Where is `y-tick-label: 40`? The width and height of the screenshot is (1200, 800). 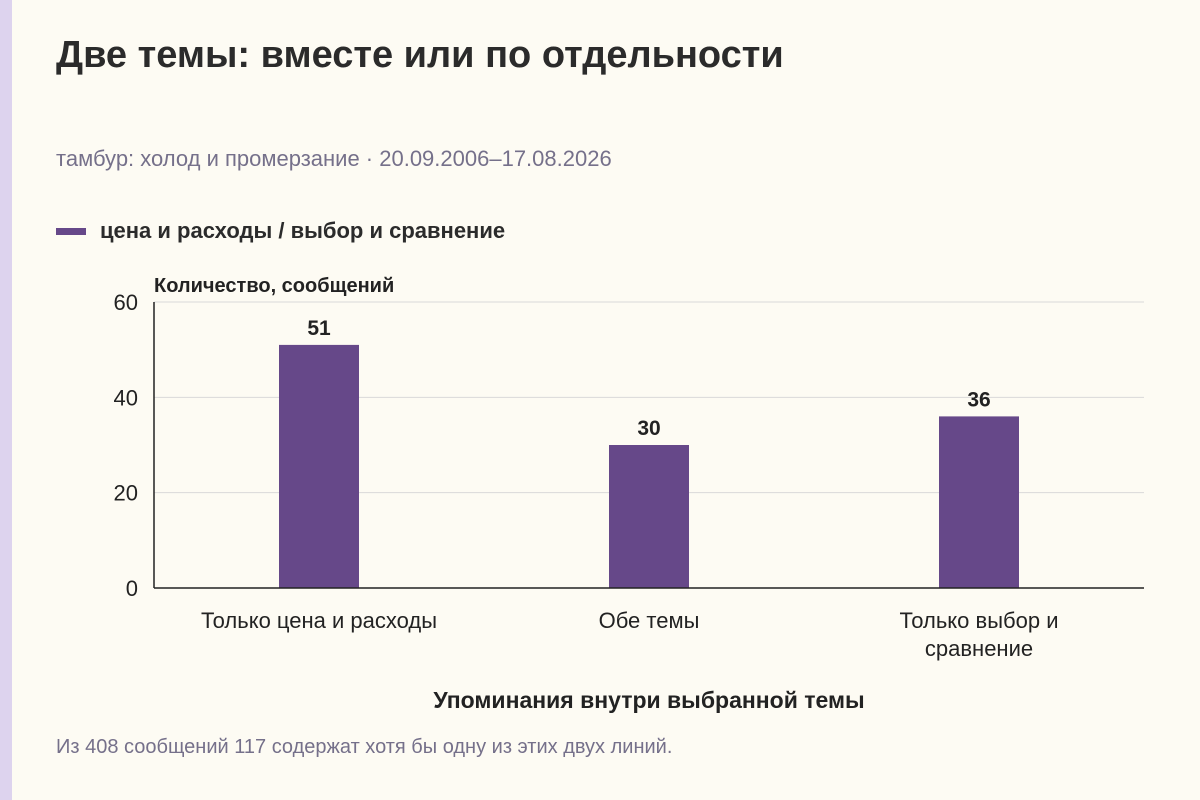 y-tick-label: 40 is located at coordinates (126, 397).